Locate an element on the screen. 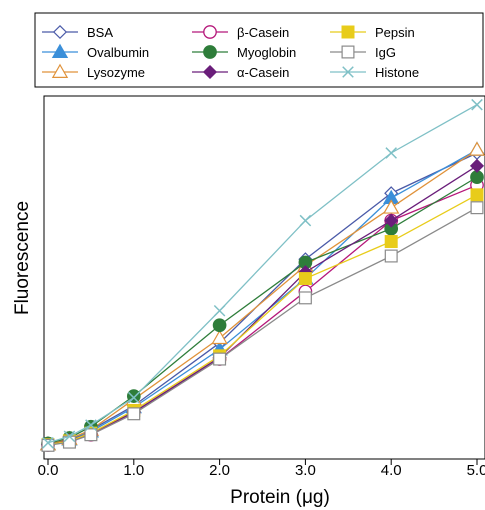 This screenshot has height=510, width=485. legend-label: Ovalbumin is located at coordinates (118, 52).